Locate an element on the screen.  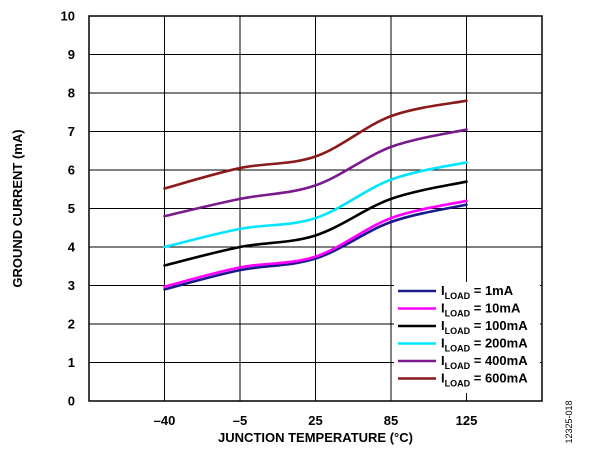
legend-entry-0: ILOAD = 1mA is located at coordinates (477, 292).